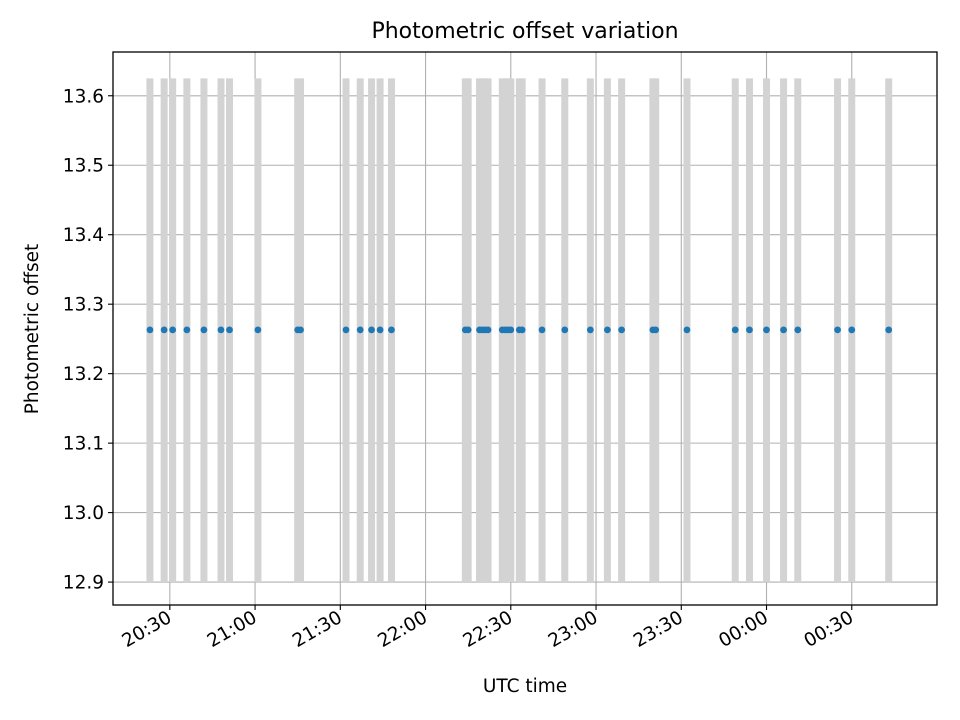  What do you see at coordinates (83, 444) in the screenshot?
I see `y-tick-label: 13.1` at bounding box center [83, 444].